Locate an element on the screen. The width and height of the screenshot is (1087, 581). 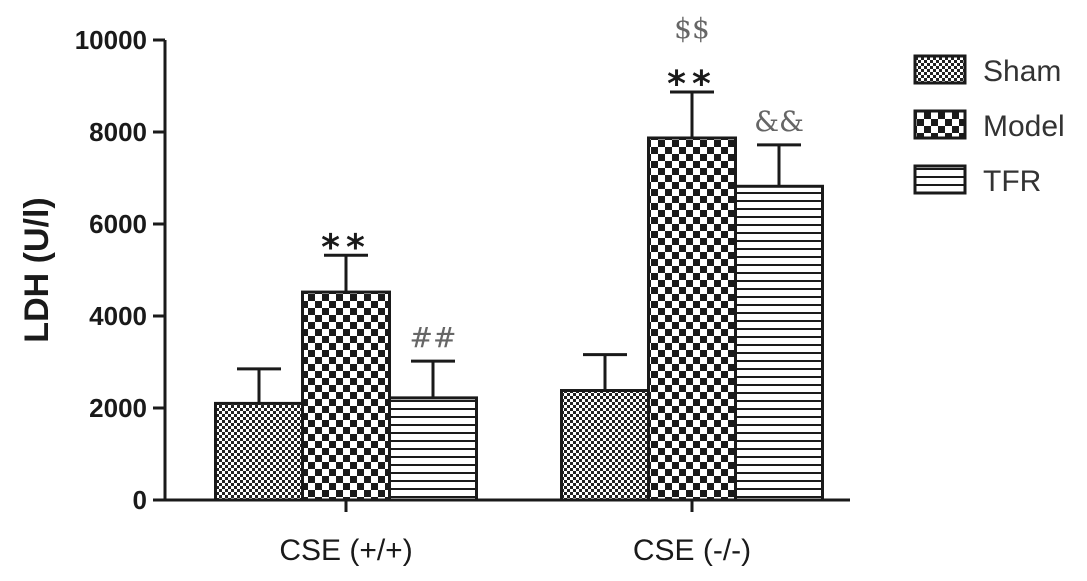
y-tick-label: 10000 is located at coordinates (111, 40).